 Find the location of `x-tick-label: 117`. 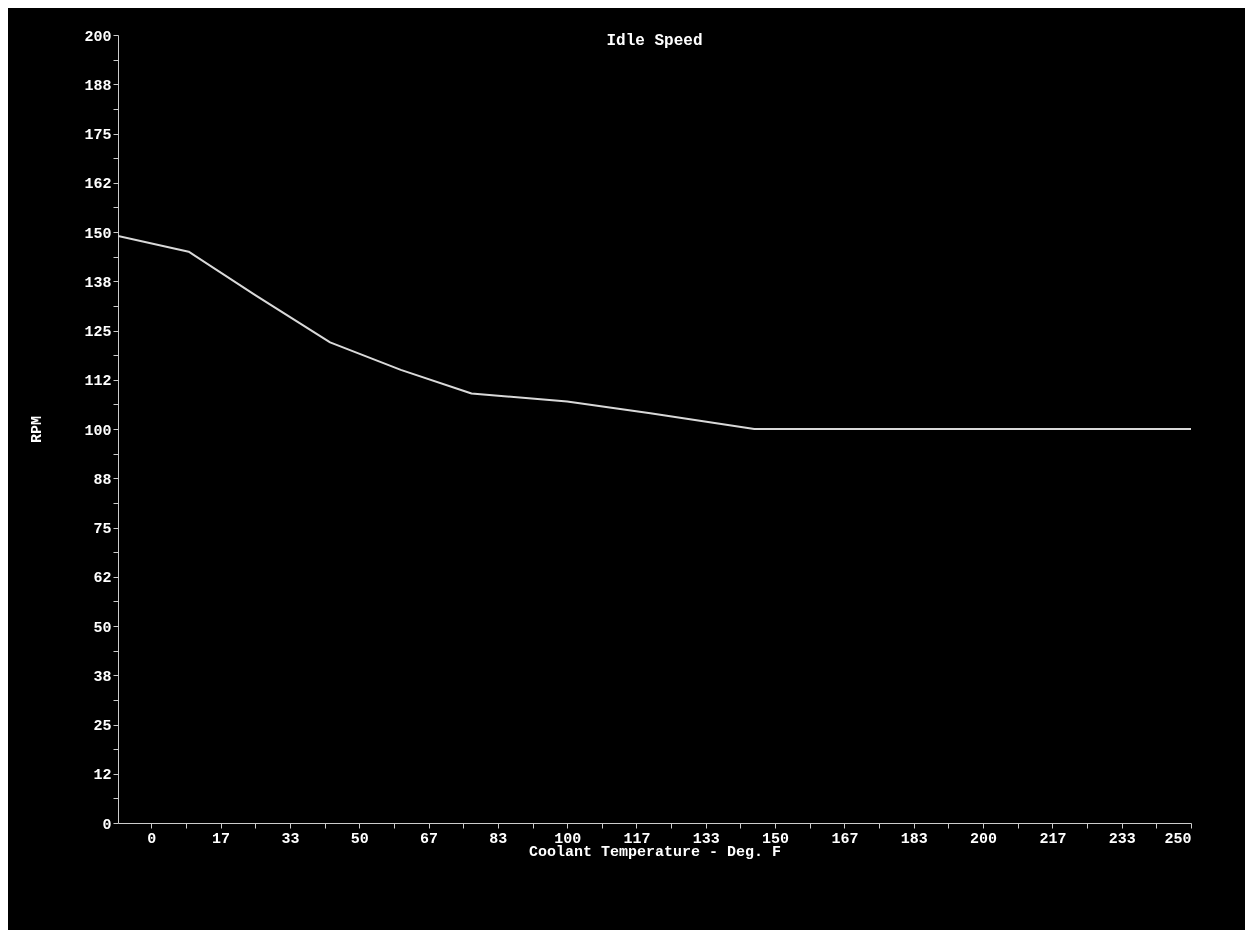

x-tick-label: 117 is located at coordinates (637, 839).